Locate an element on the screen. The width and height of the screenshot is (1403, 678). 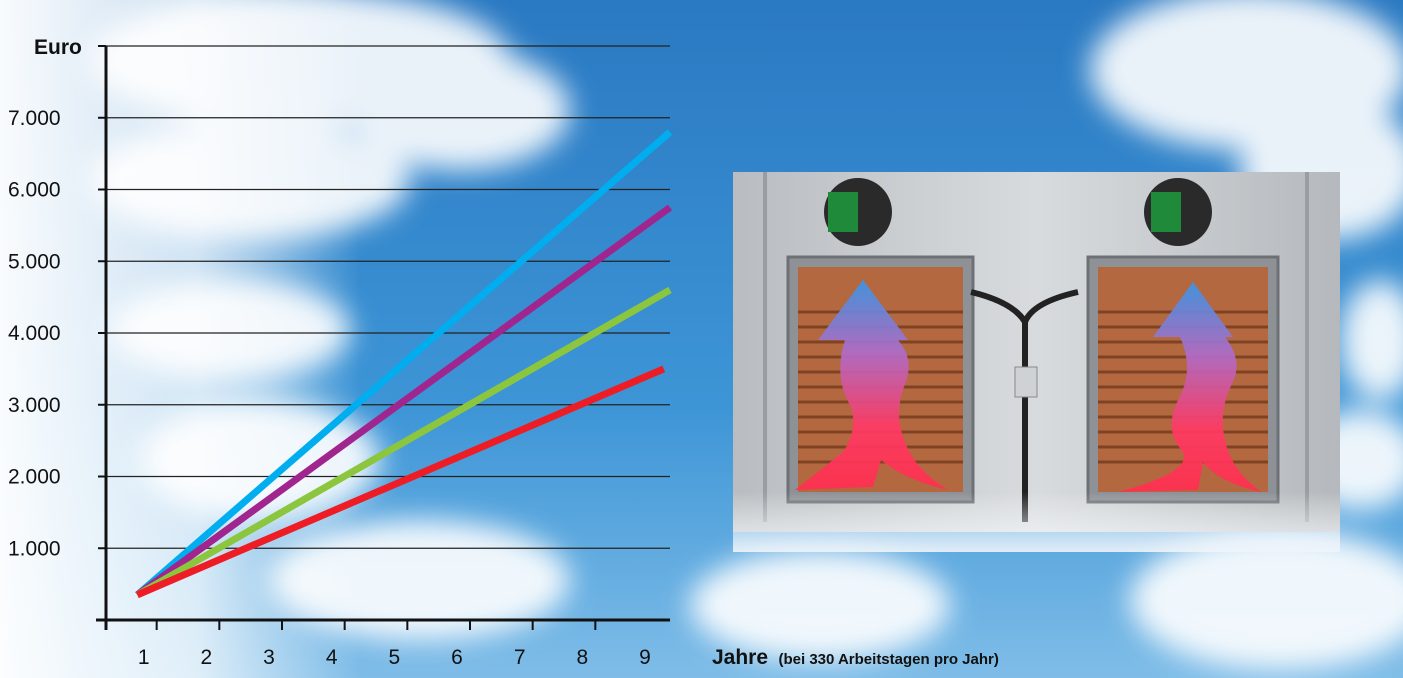
x-tick-label: 6 is located at coordinates (457, 657).